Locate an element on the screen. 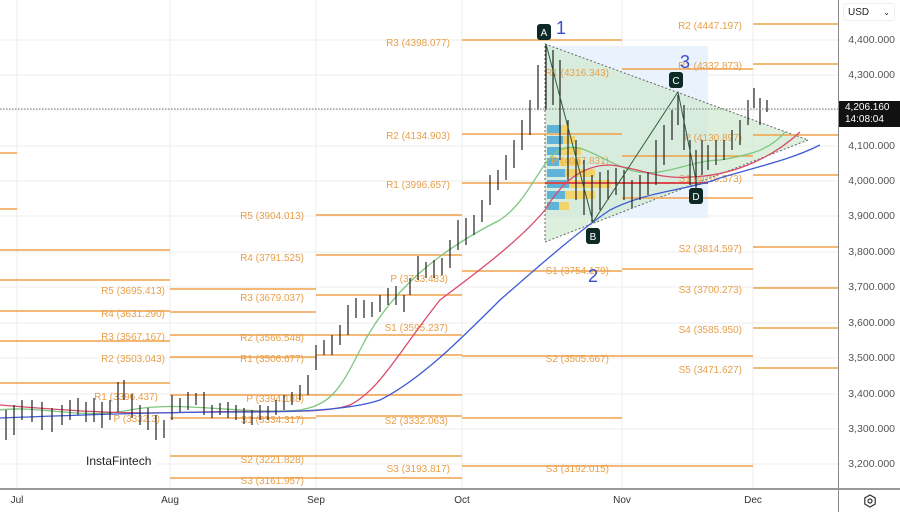 Image resolution: width=900 pixels, height=512 pixels. svg-text: C is located at coordinates (675, 81).